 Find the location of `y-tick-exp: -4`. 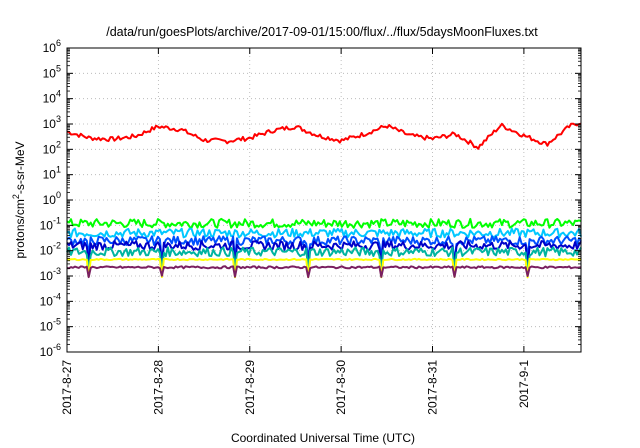

y-tick-exp: -4 is located at coordinates (57, 296).